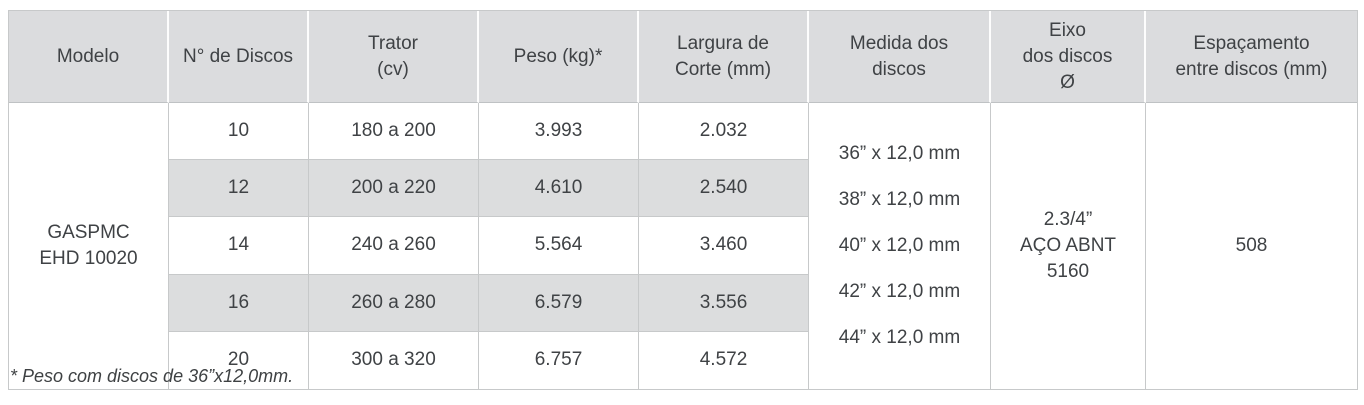 The image size is (1364, 405). What do you see at coordinates (724, 189) in the screenshot?
I see `cell-largura: 2.540` at bounding box center [724, 189].